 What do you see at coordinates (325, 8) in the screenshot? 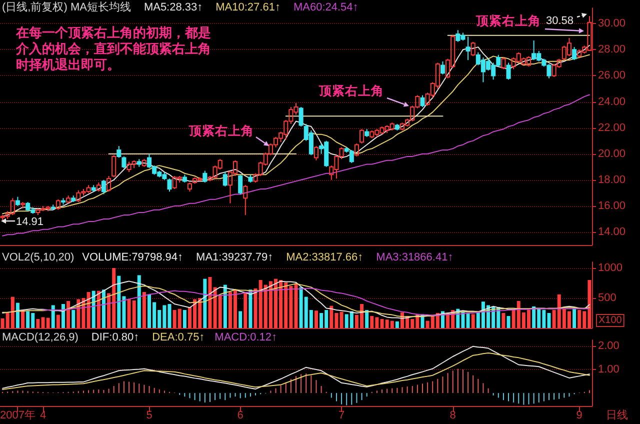
I see `text: MA60:24.54↑` at bounding box center [325, 8].